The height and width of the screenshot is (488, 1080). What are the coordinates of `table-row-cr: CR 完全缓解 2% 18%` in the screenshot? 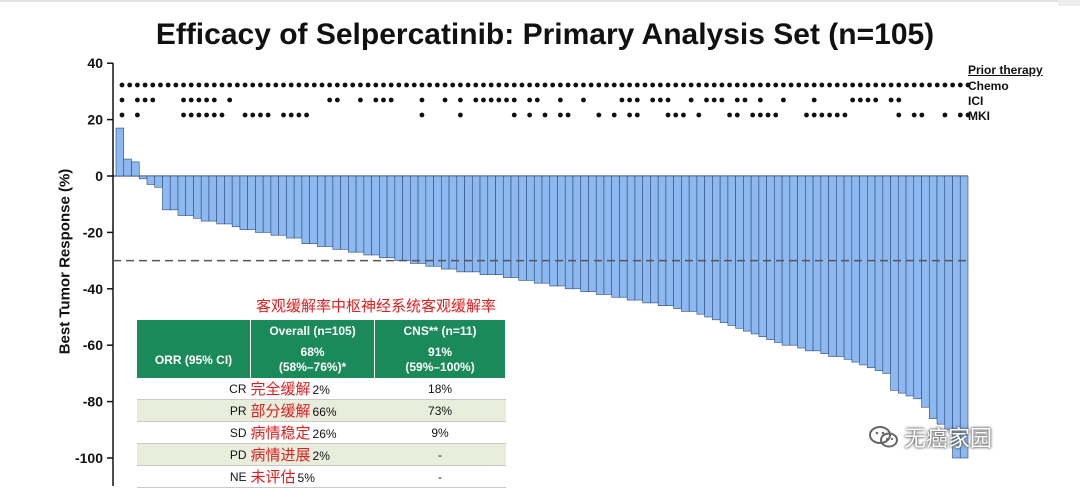 It's located at (321, 389).